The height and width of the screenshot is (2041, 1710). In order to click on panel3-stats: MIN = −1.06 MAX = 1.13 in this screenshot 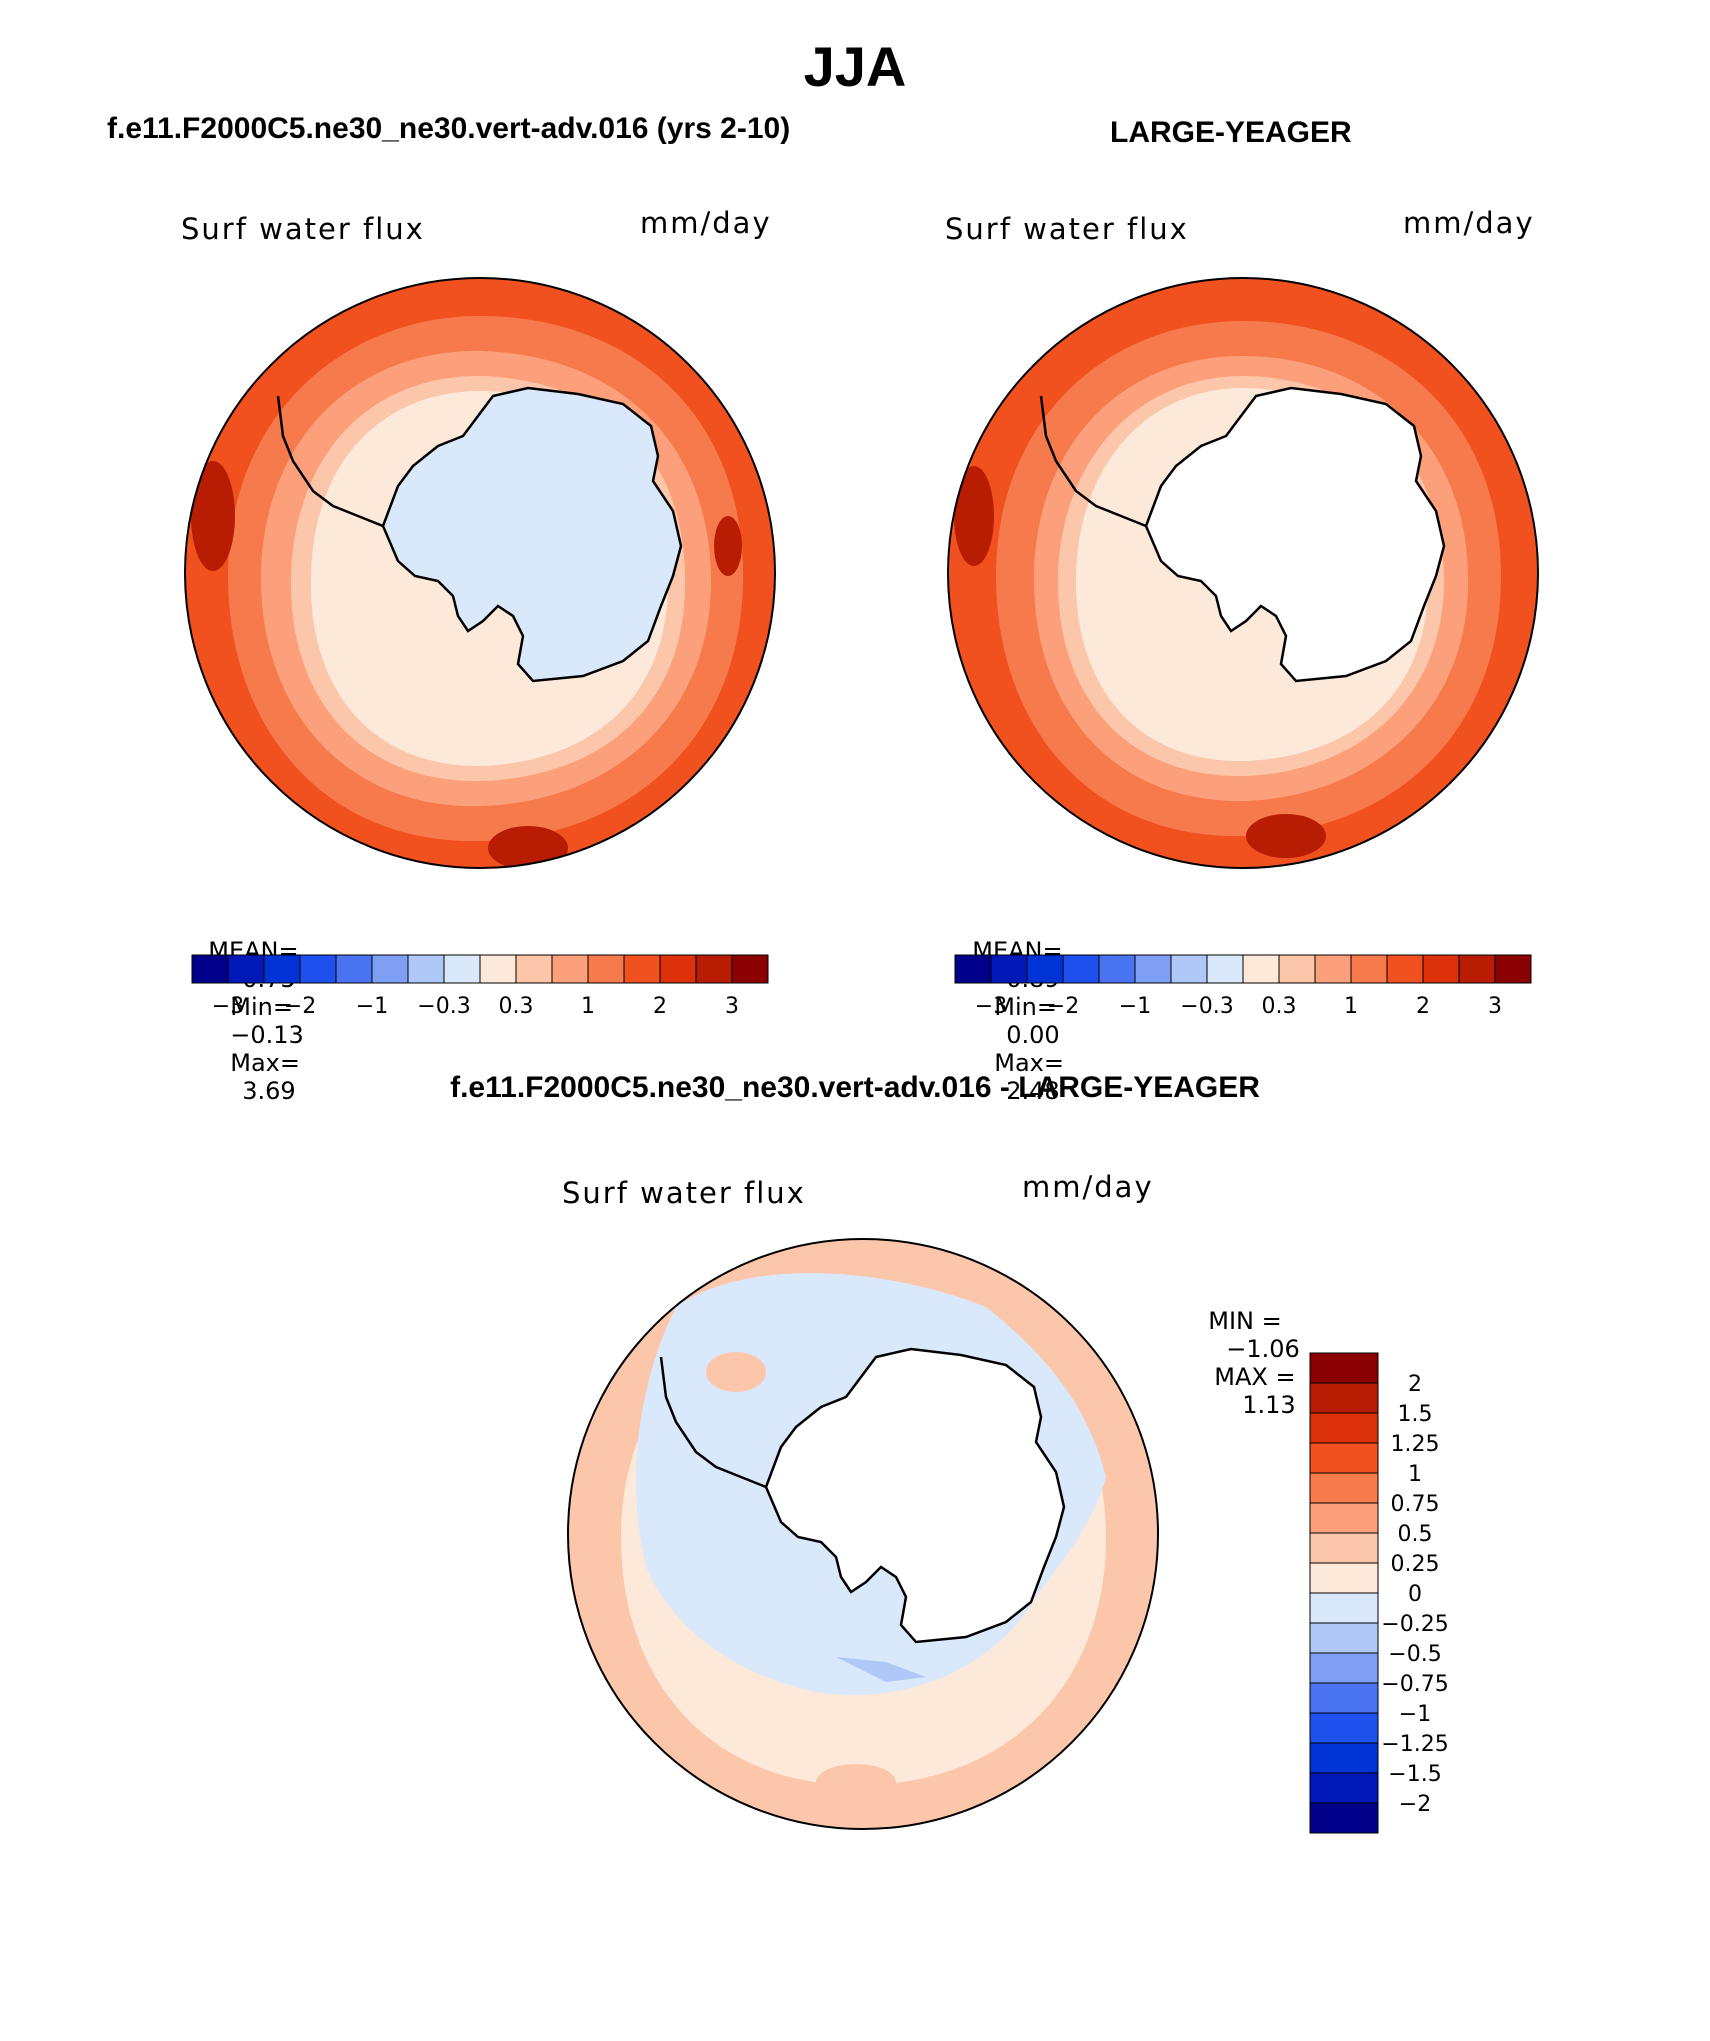, I will do `click(1246, 1349)`.